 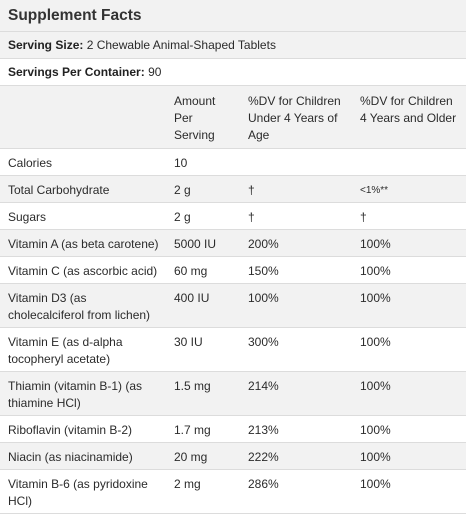 What do you see at coordinates (84, 216) in the screenshot?
I see `nutrient-name: Sugars` at bounding box center [84, 216].